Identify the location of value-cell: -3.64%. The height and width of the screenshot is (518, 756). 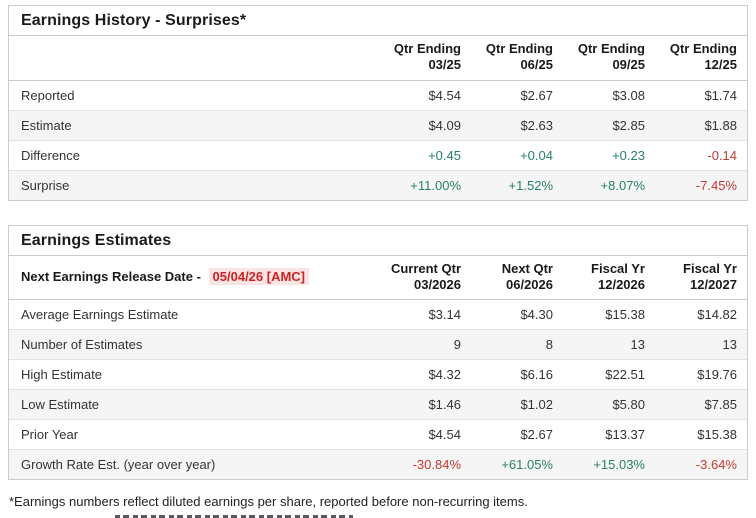
(716, 464).